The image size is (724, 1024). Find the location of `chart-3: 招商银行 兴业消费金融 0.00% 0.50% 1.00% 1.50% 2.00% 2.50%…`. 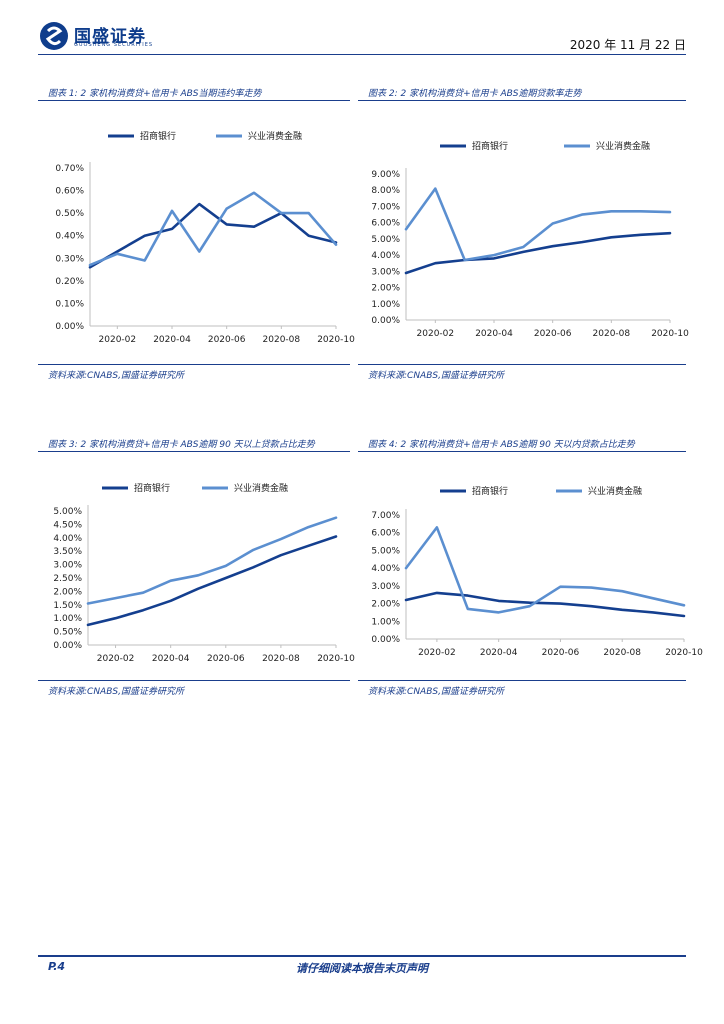

chart-3: 招商银行 兴业消费金融 0.00% 0.50% 1.00% 1.50% 2.00% 2.50%… is located at coordinates (204, 573).